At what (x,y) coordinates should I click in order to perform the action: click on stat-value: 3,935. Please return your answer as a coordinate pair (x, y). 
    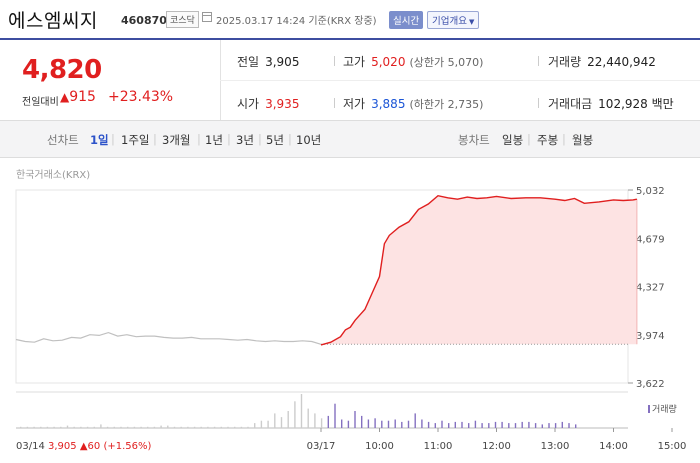
    Looking at the image, I should click on (282, 104).